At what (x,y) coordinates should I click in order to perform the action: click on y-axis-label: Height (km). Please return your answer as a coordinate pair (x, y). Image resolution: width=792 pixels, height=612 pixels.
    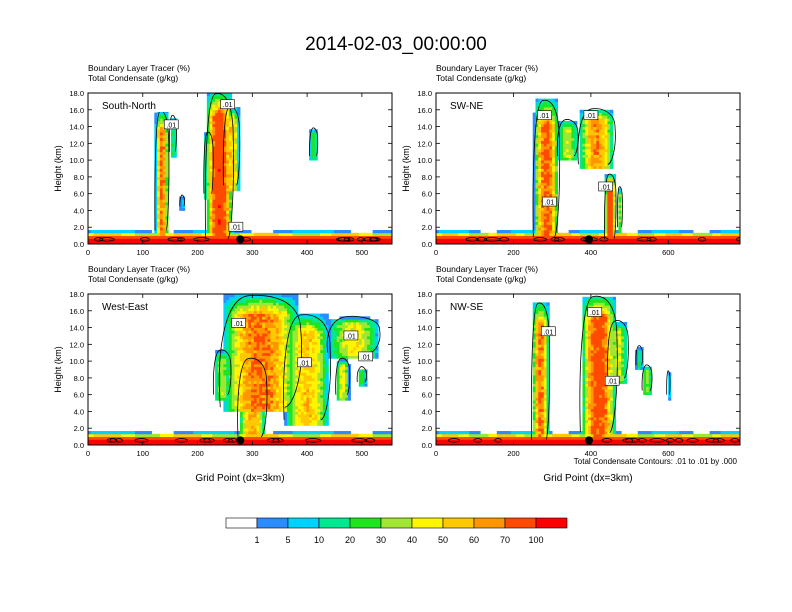
    Looking at the image, I should click on (406, 168).